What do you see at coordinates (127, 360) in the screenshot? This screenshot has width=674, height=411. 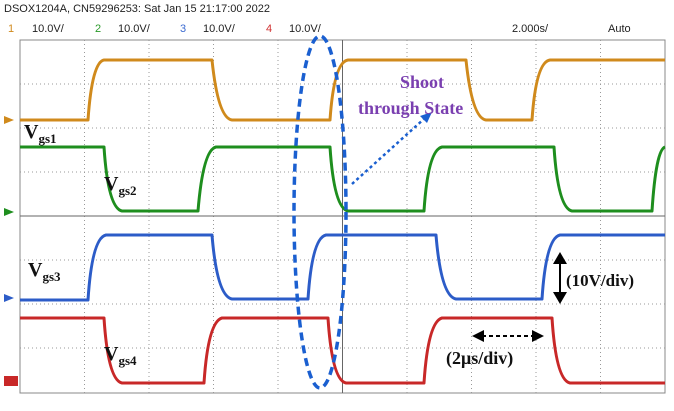 I see `label-sub: gs4` at bounding box center [127, 360].